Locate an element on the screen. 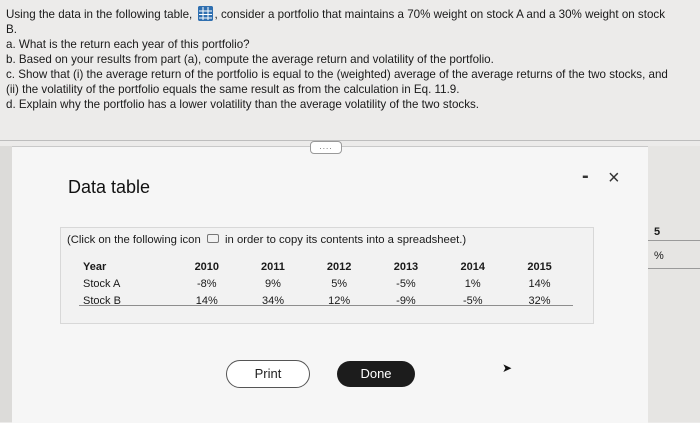 This screenshot has width=700, height=423. dialog-title: Data table is located at coordinates (109, 187).